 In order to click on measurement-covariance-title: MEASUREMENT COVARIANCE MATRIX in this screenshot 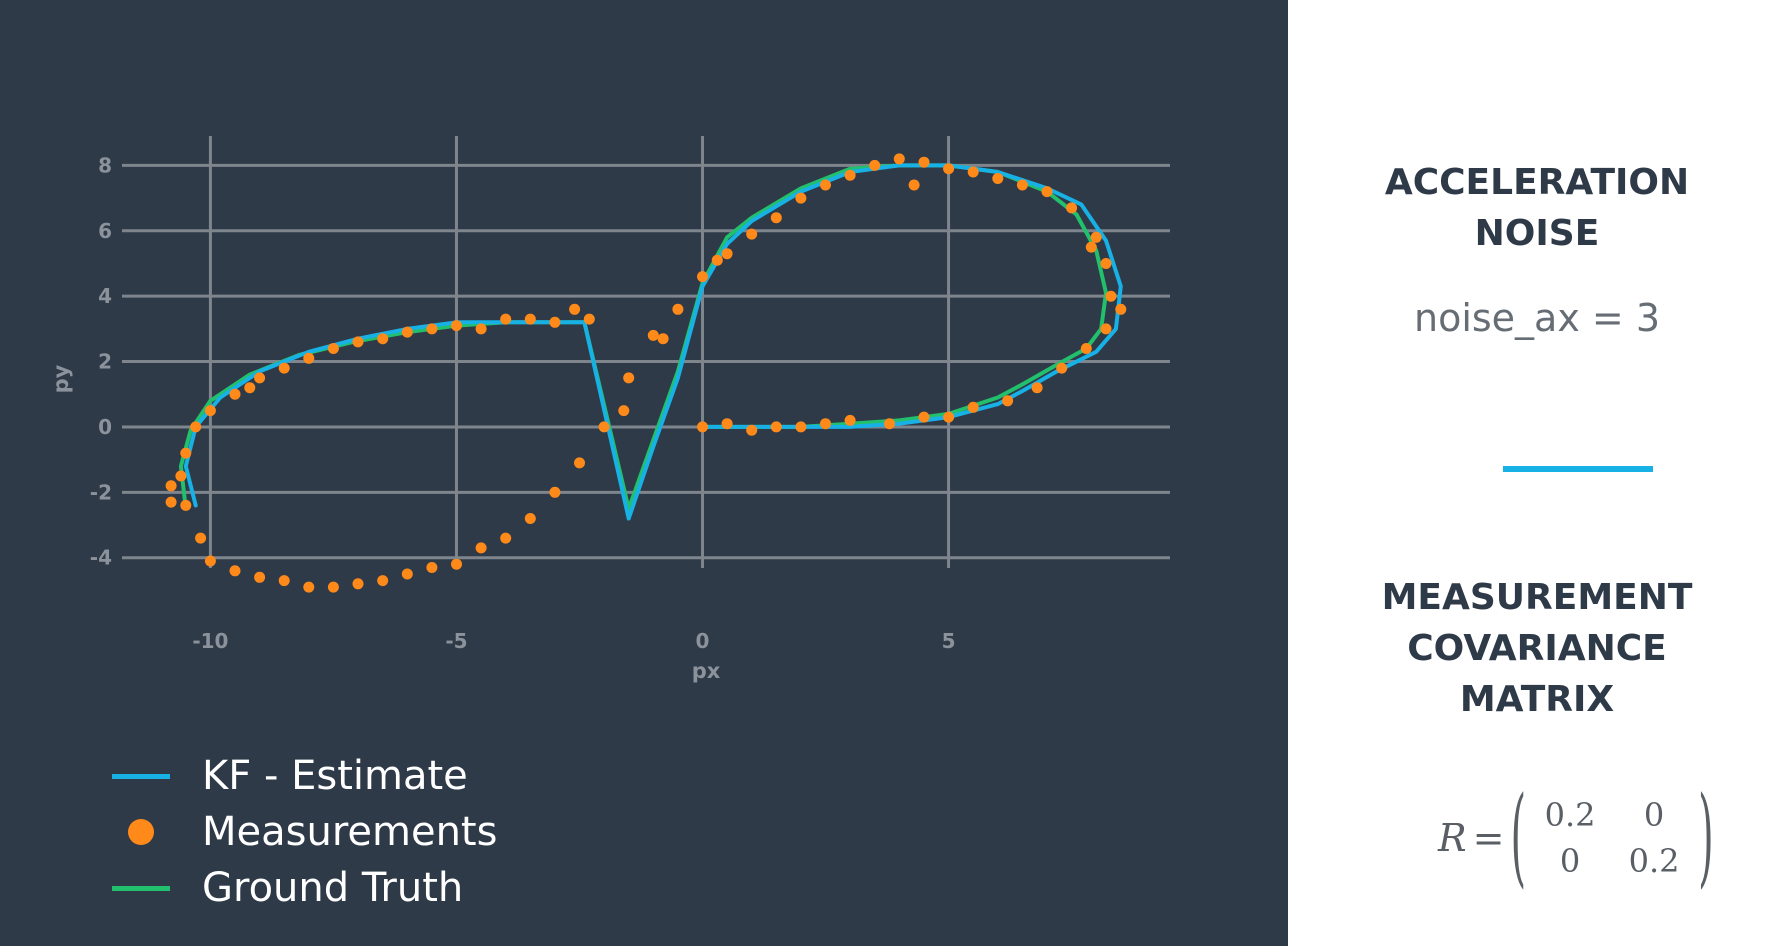, I will do `click(1537, 648)`.